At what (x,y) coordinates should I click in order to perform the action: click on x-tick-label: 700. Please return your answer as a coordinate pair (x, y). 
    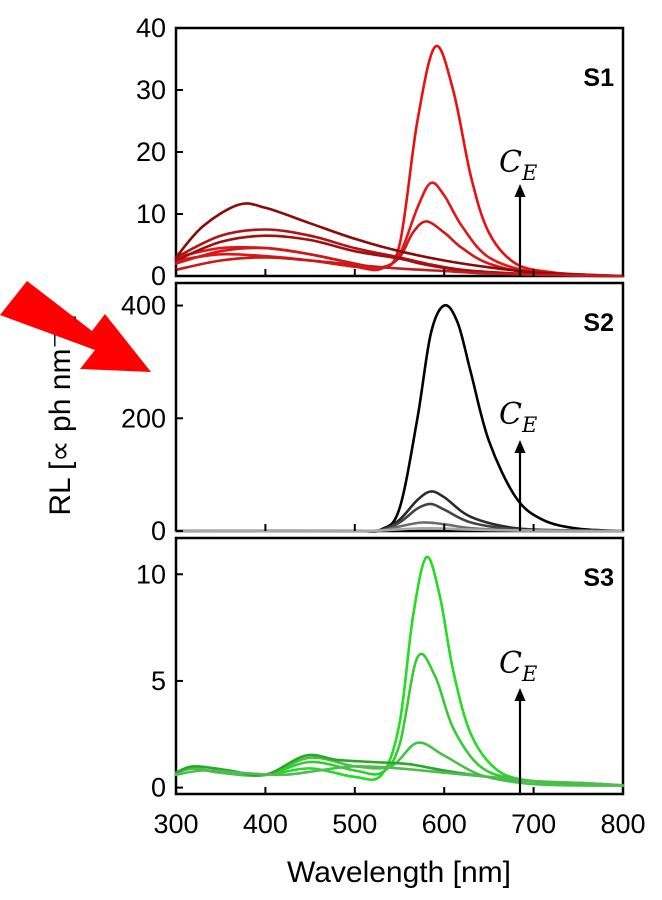
    Looking at the image, I should click on (533, 824).